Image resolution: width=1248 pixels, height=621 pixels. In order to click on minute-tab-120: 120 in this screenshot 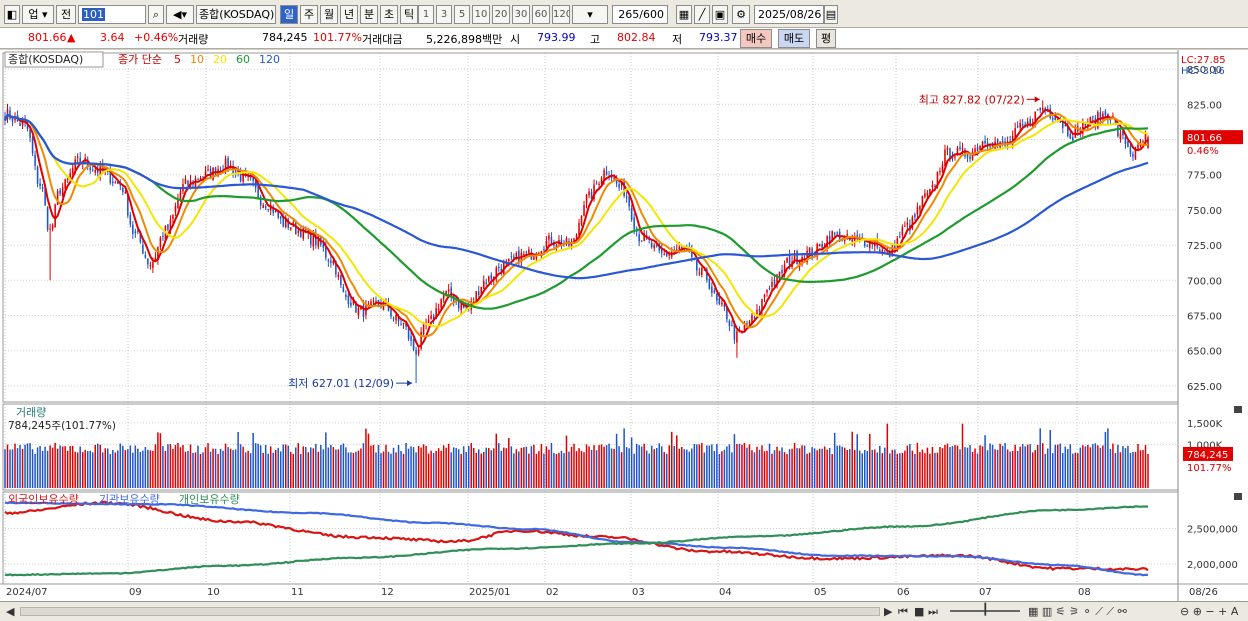, I will do `click(561, 14)`.